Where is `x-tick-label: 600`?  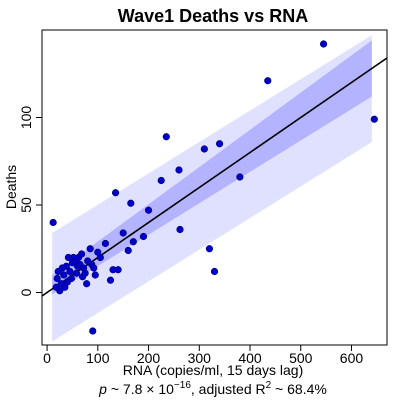 x-tick-label: 600 is located at coordinates (352, 358).